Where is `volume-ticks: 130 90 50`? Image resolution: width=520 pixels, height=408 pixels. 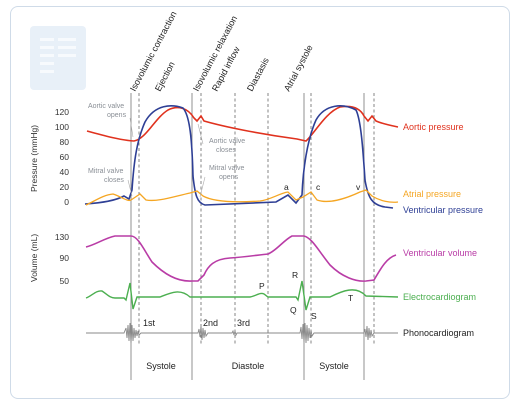 volume-ticks: 130 90 50 is located at coordinates (62, 259).